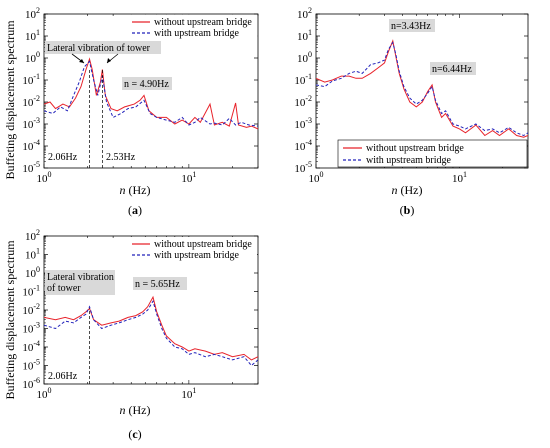 Image resolution: width=550 pixels, height=448 pixels. Describe the element at coordinates (36, 325) in the screenshot. I see `y-tick-exp-c: -3` at that location.